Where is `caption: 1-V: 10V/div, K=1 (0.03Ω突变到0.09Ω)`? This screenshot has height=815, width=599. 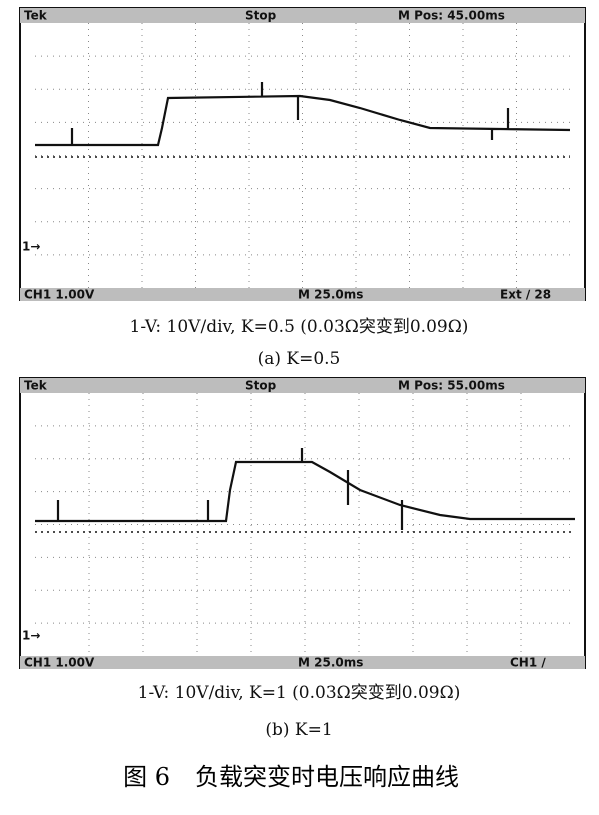 caption: 1-V: 10V/div, K=1 (0.03Ω突变到0.09Ω) is located at coordinates (299, 693).